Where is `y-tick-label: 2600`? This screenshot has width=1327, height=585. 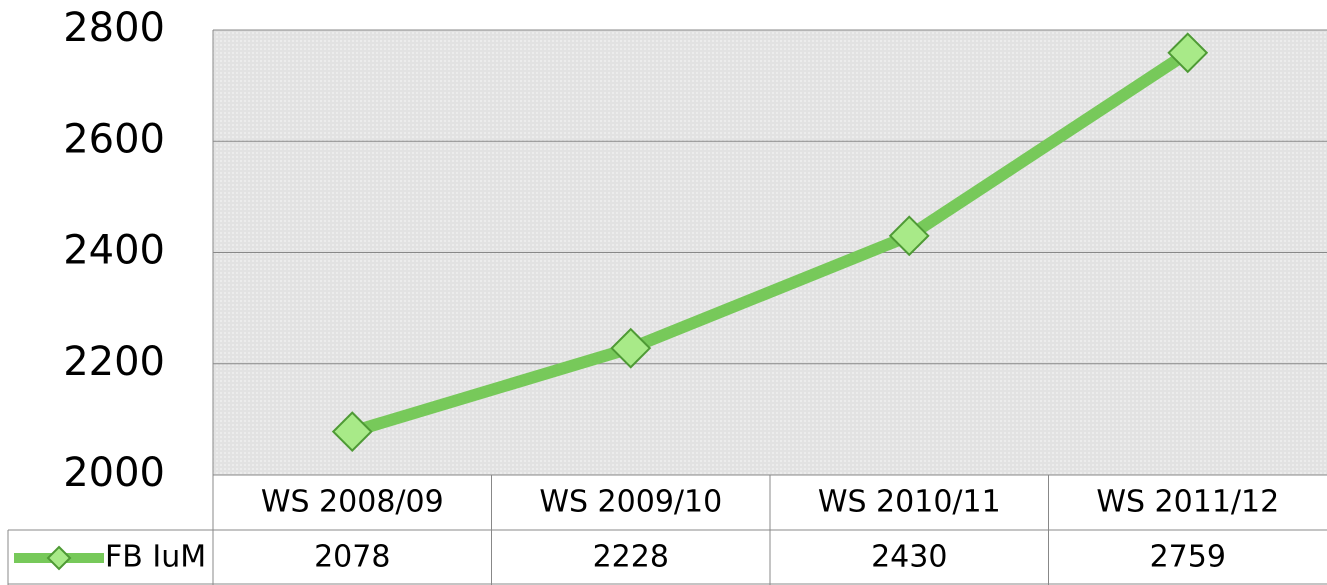
y-tick-label: 2600 is located at coordinates (114, 139).